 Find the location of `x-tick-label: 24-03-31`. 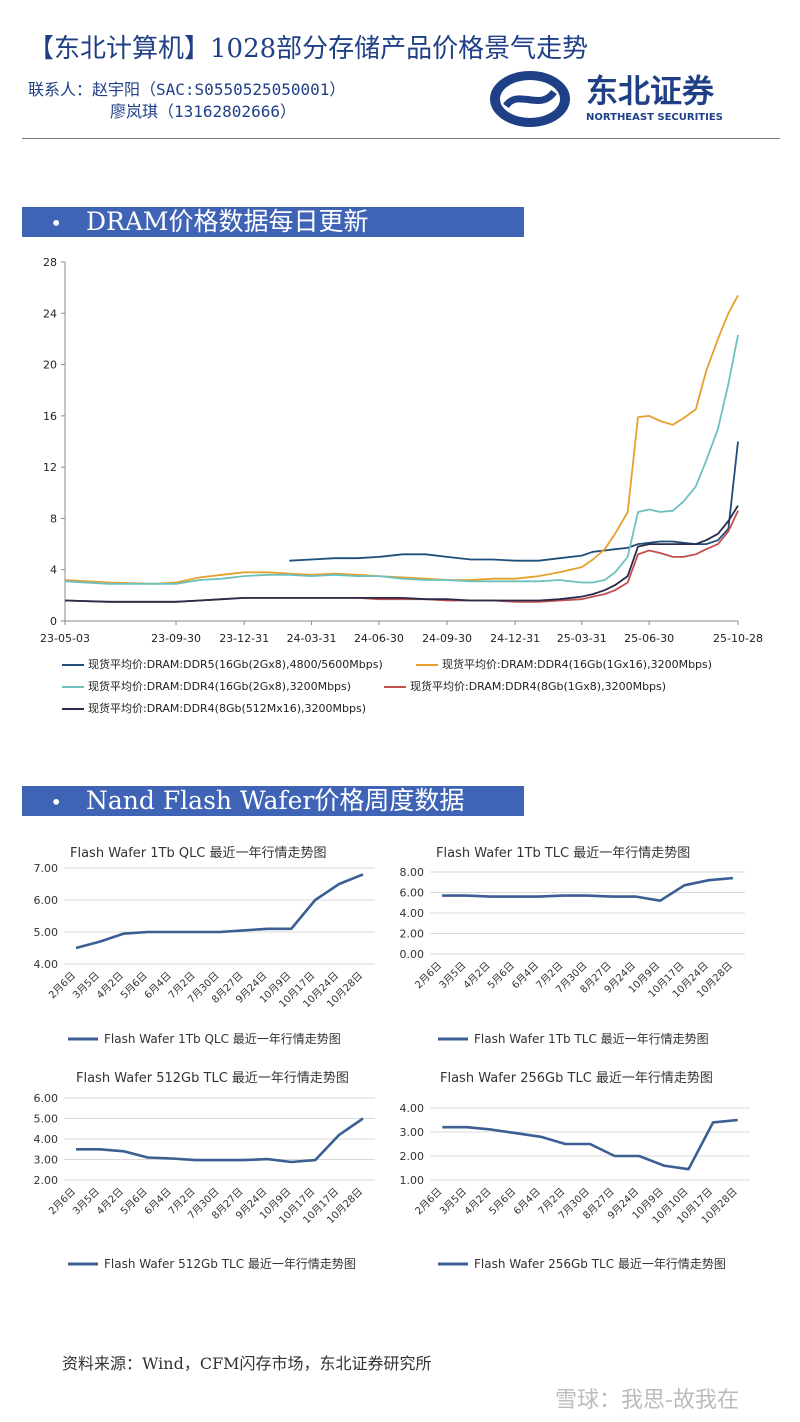

x-tick-label: 24-03-31 is located at coordinates (312, 638).